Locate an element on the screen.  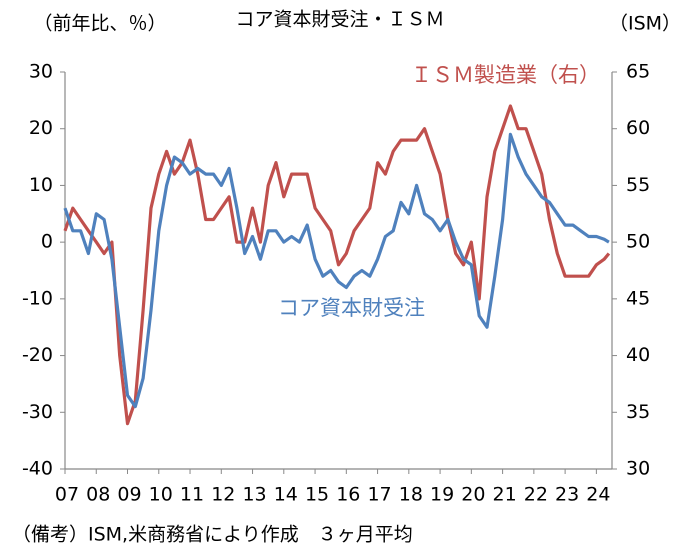
series-label: コア資本財受注 is located at coordinates (351, 308).